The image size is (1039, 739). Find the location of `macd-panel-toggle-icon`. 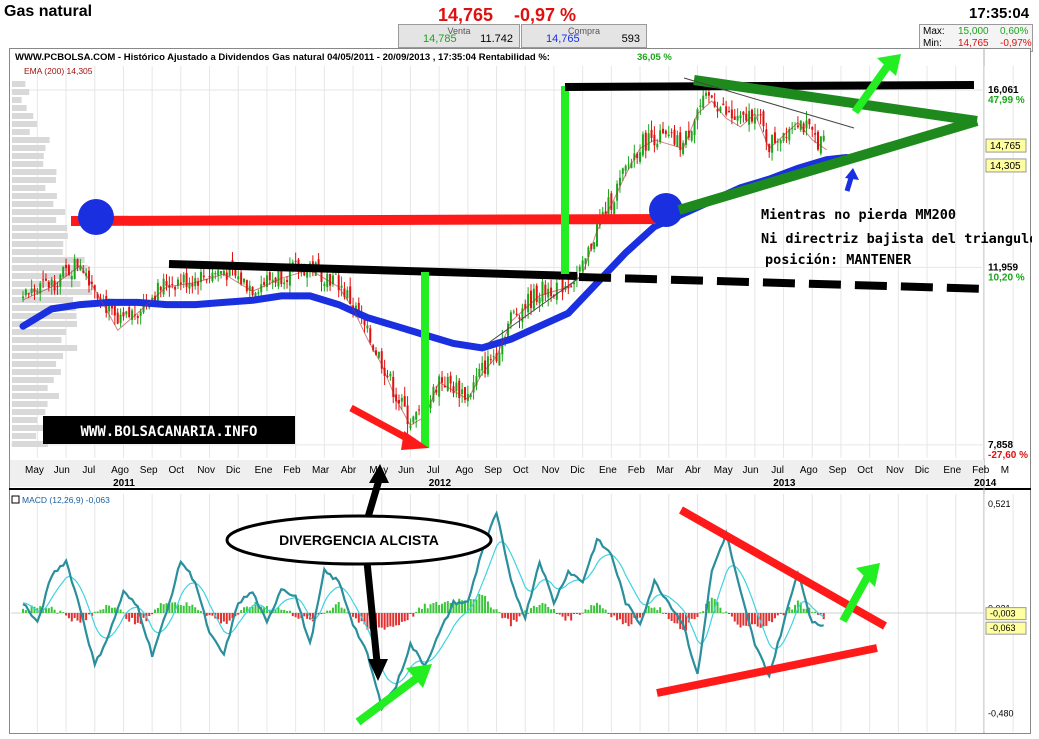

macd-panel-toggle-icon is located at coordinates (15, 499).